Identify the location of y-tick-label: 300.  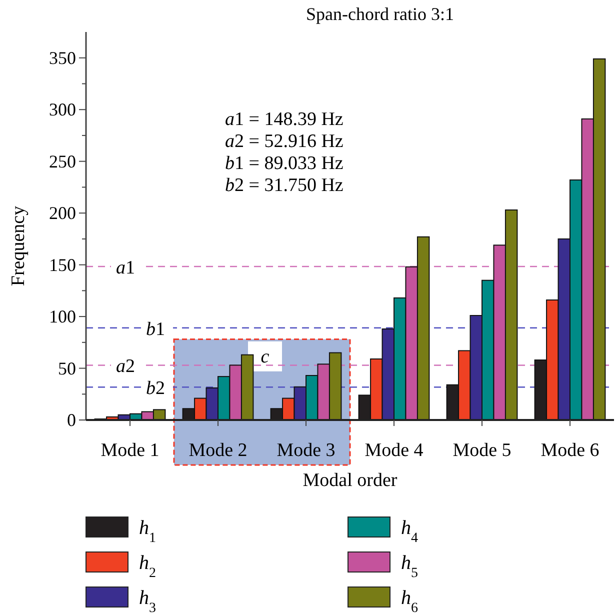
(62, 110).